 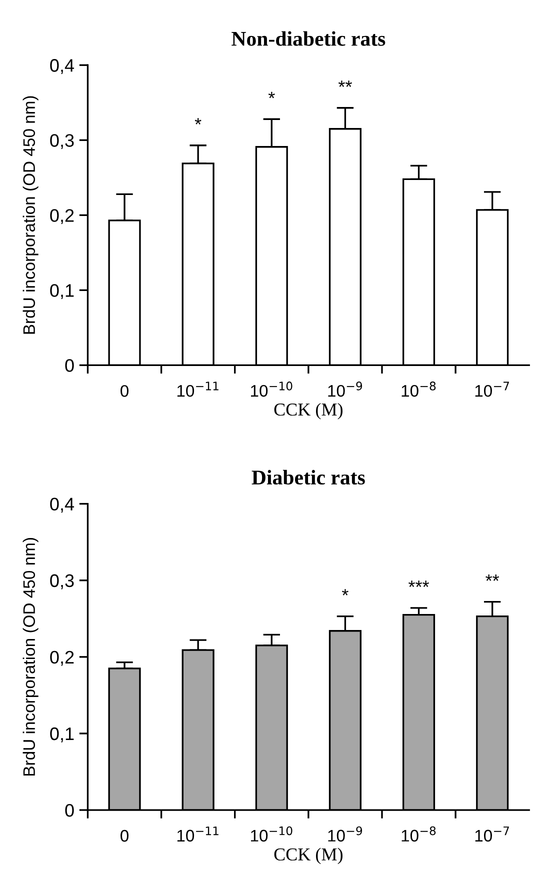 I want to click on annotation: ***, so click(x=419, y=583).